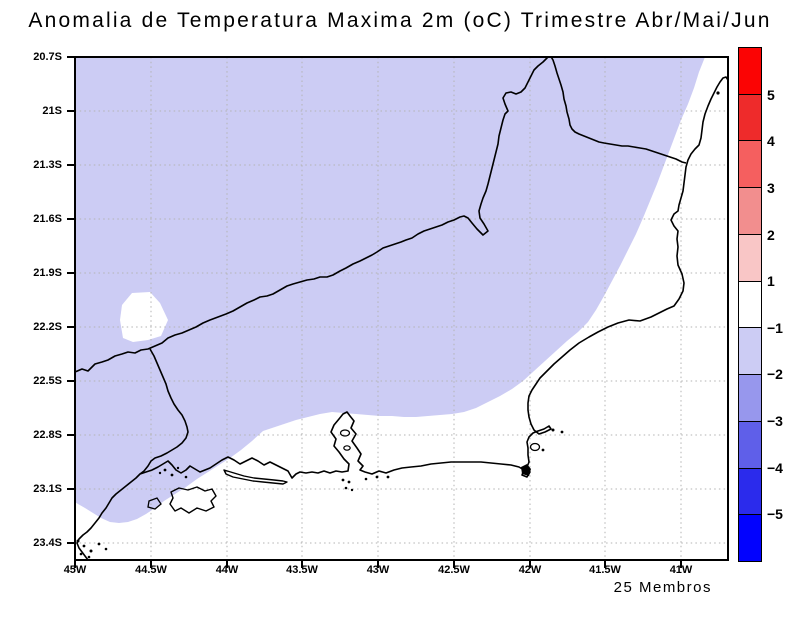 The image size is (800, 618). I want to click on lat-tick-label: 22.5S, so click(47, 381).